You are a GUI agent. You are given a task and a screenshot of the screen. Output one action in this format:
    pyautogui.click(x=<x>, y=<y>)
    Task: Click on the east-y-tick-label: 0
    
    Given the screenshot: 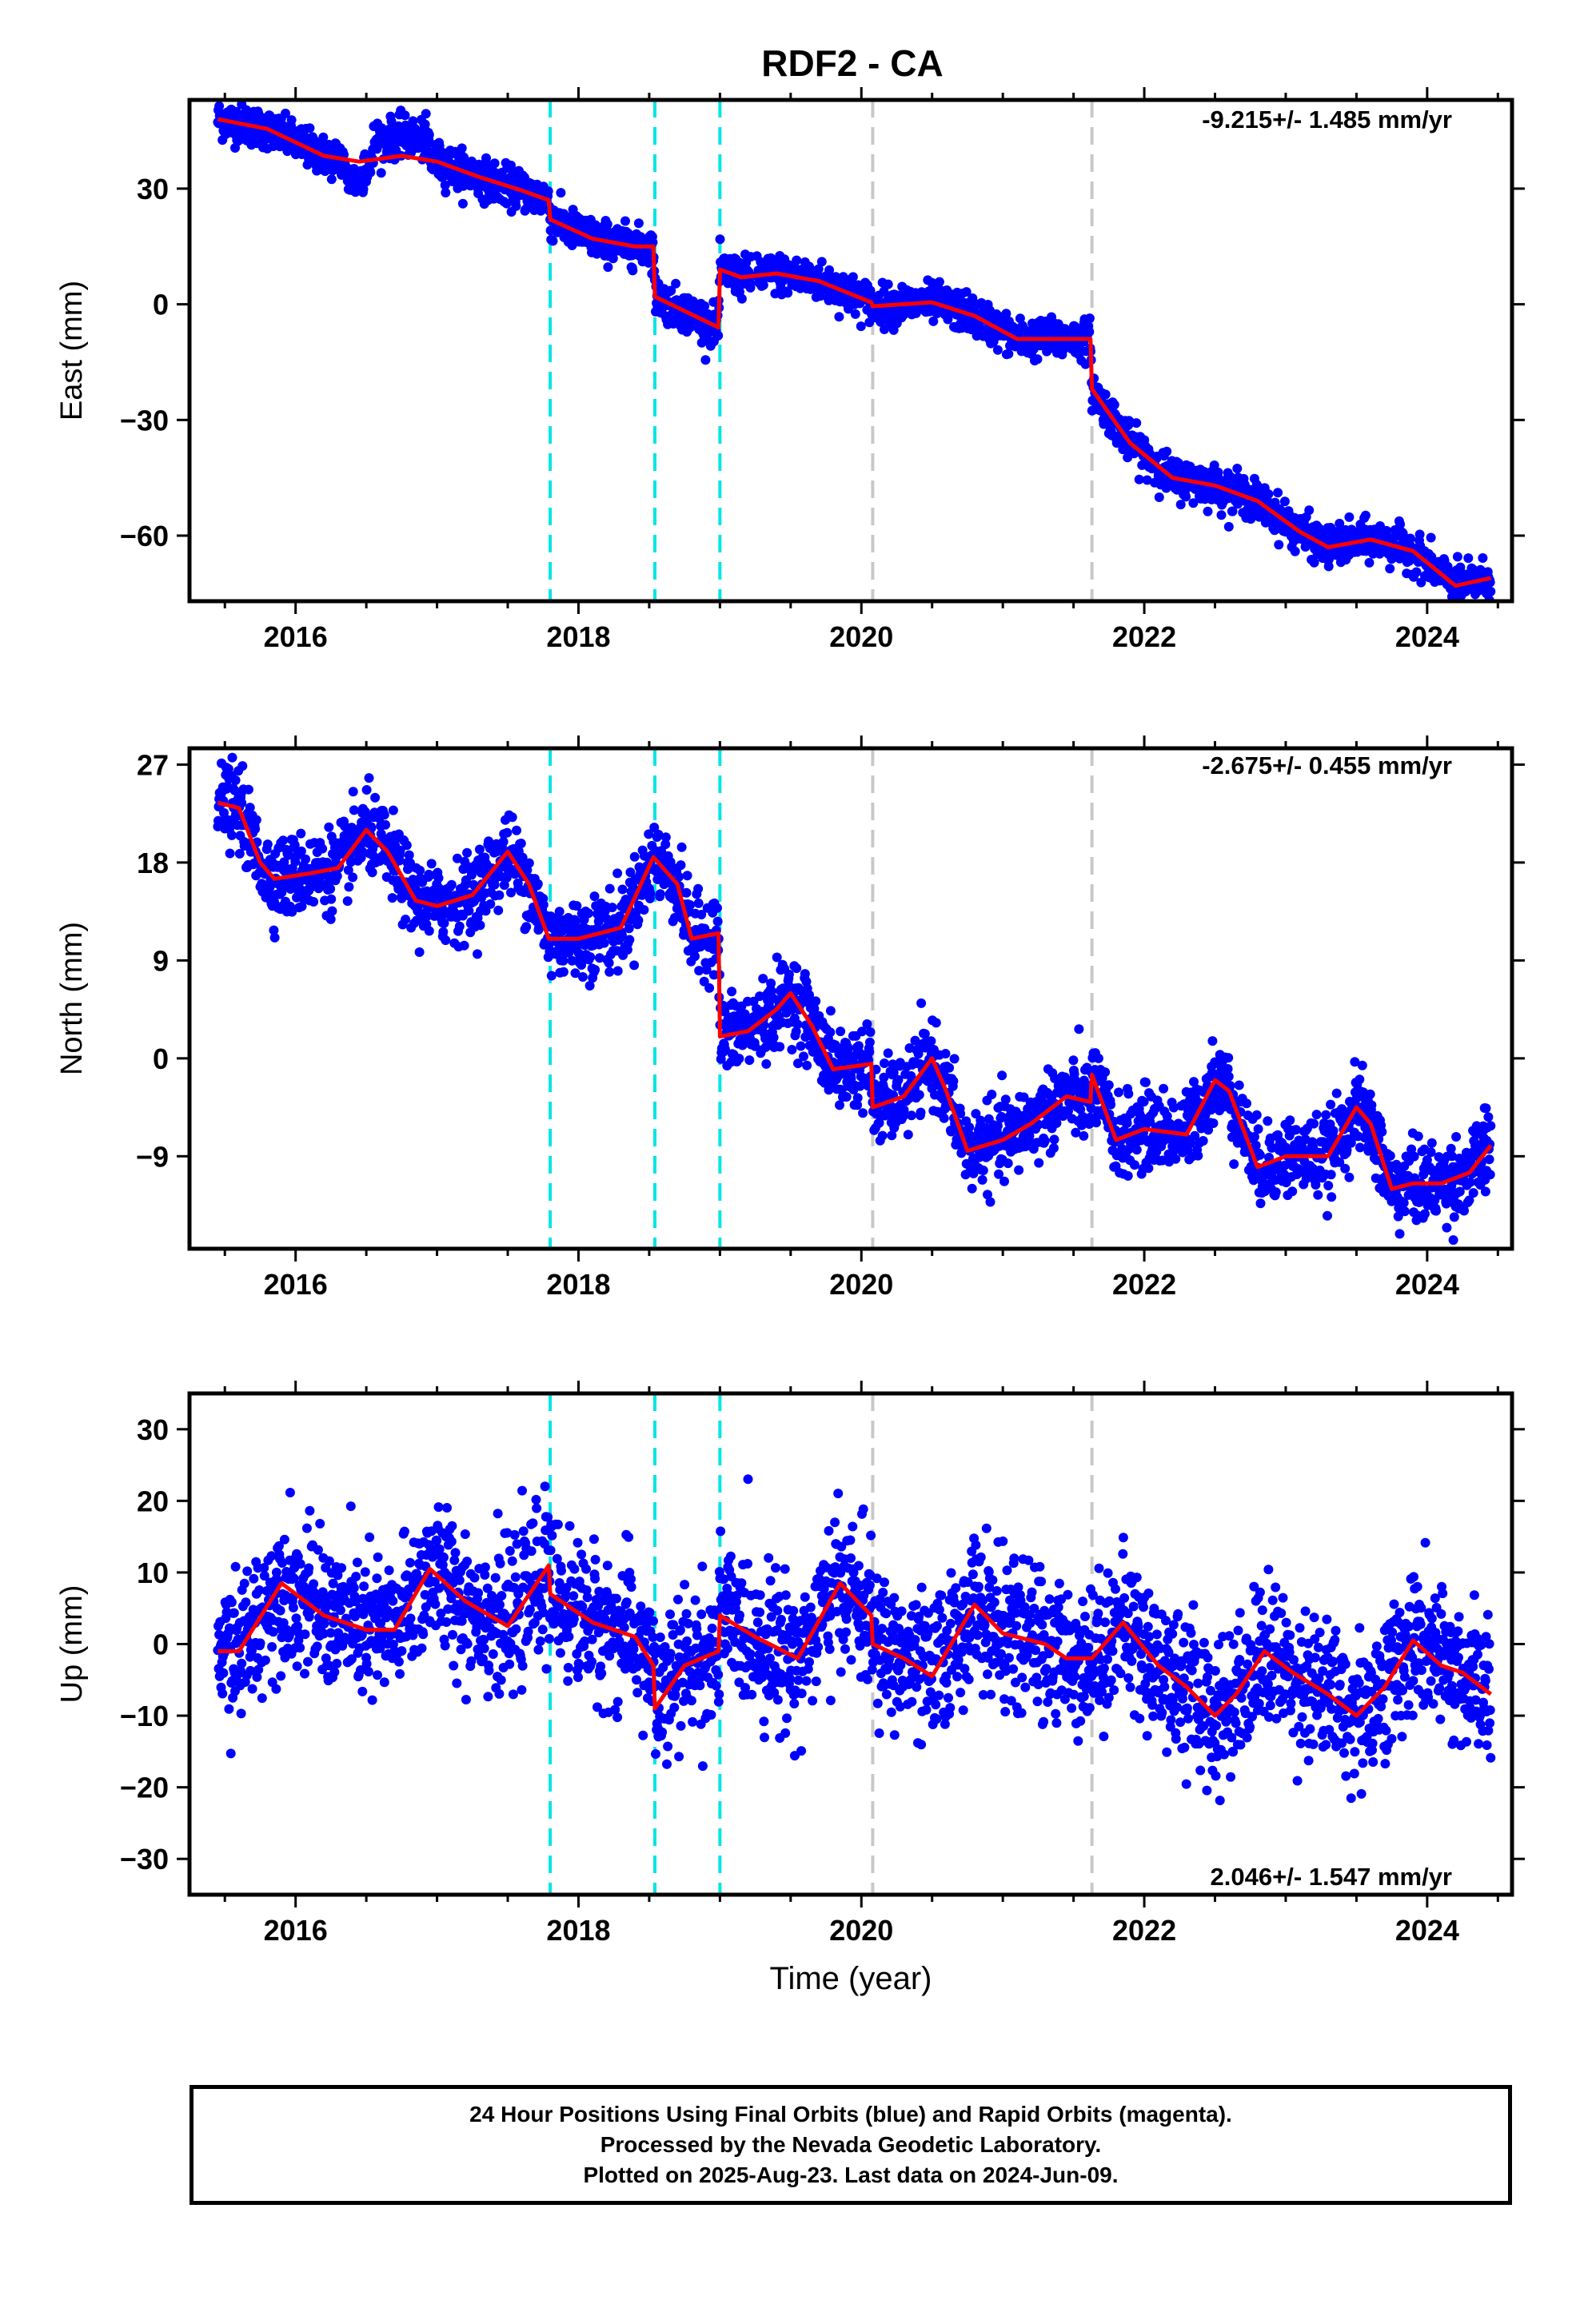 What is the action you would take?
    pyautogui.click(x=161, y=305)
    